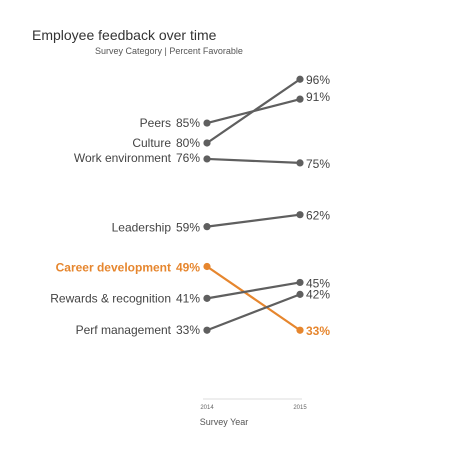 The width and height of the screenshot is (474, 474). I want to click on point-2015-leadership, so click(300, 215).